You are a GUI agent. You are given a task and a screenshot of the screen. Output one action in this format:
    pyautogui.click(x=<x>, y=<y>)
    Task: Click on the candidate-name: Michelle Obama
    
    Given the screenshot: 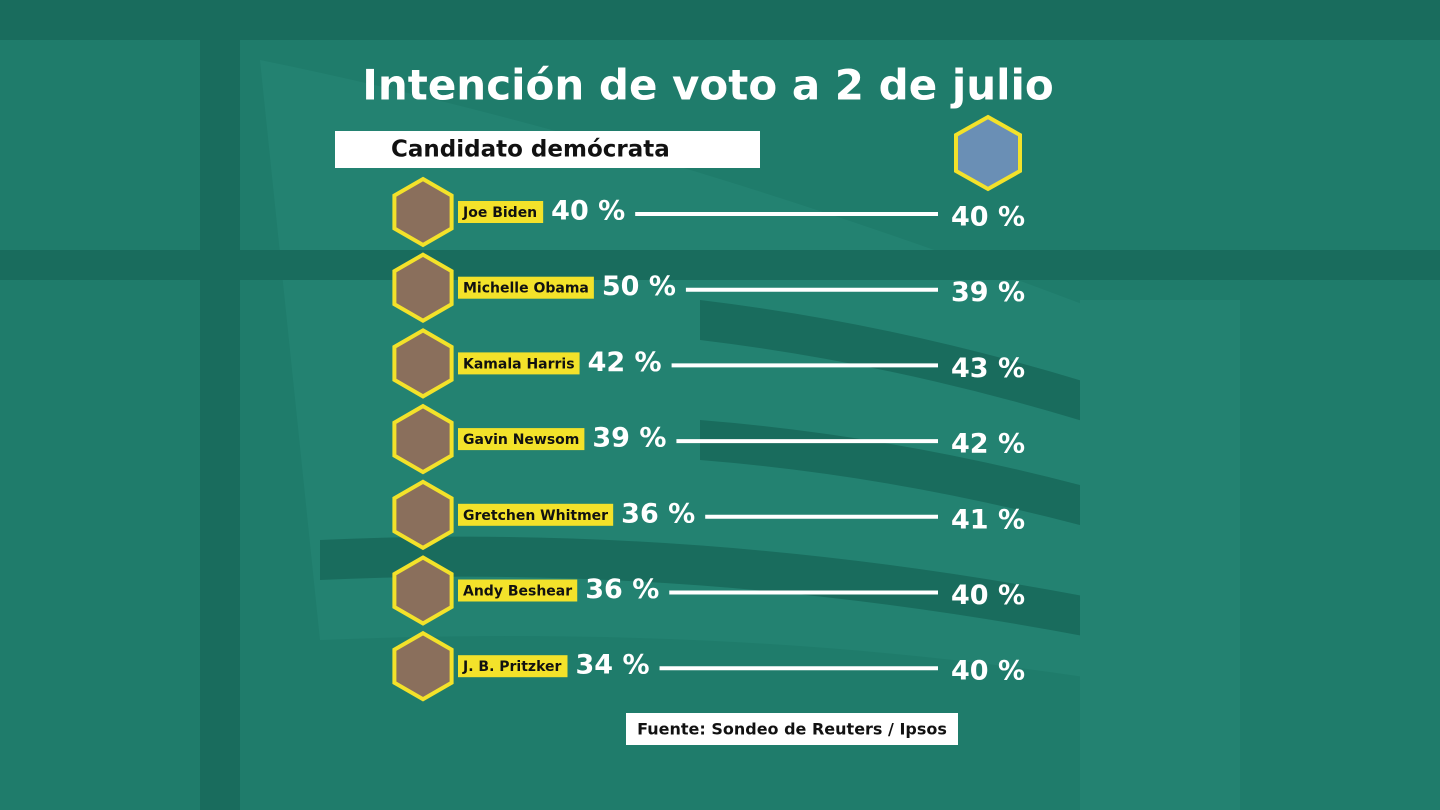 What is the action you would take?
    pyautogui.click(x=526, y=289)
    